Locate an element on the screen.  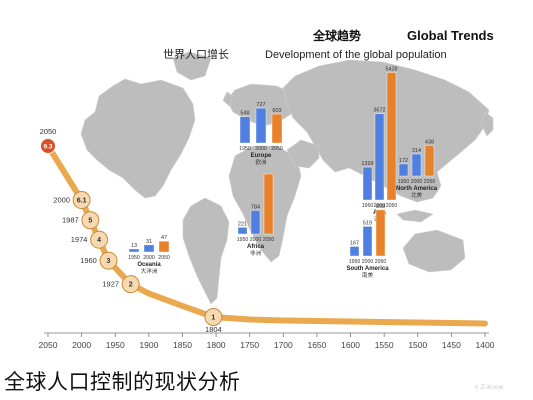
region-name-cn-oceania: 大洋洲 is located at coordinates (149, 271).